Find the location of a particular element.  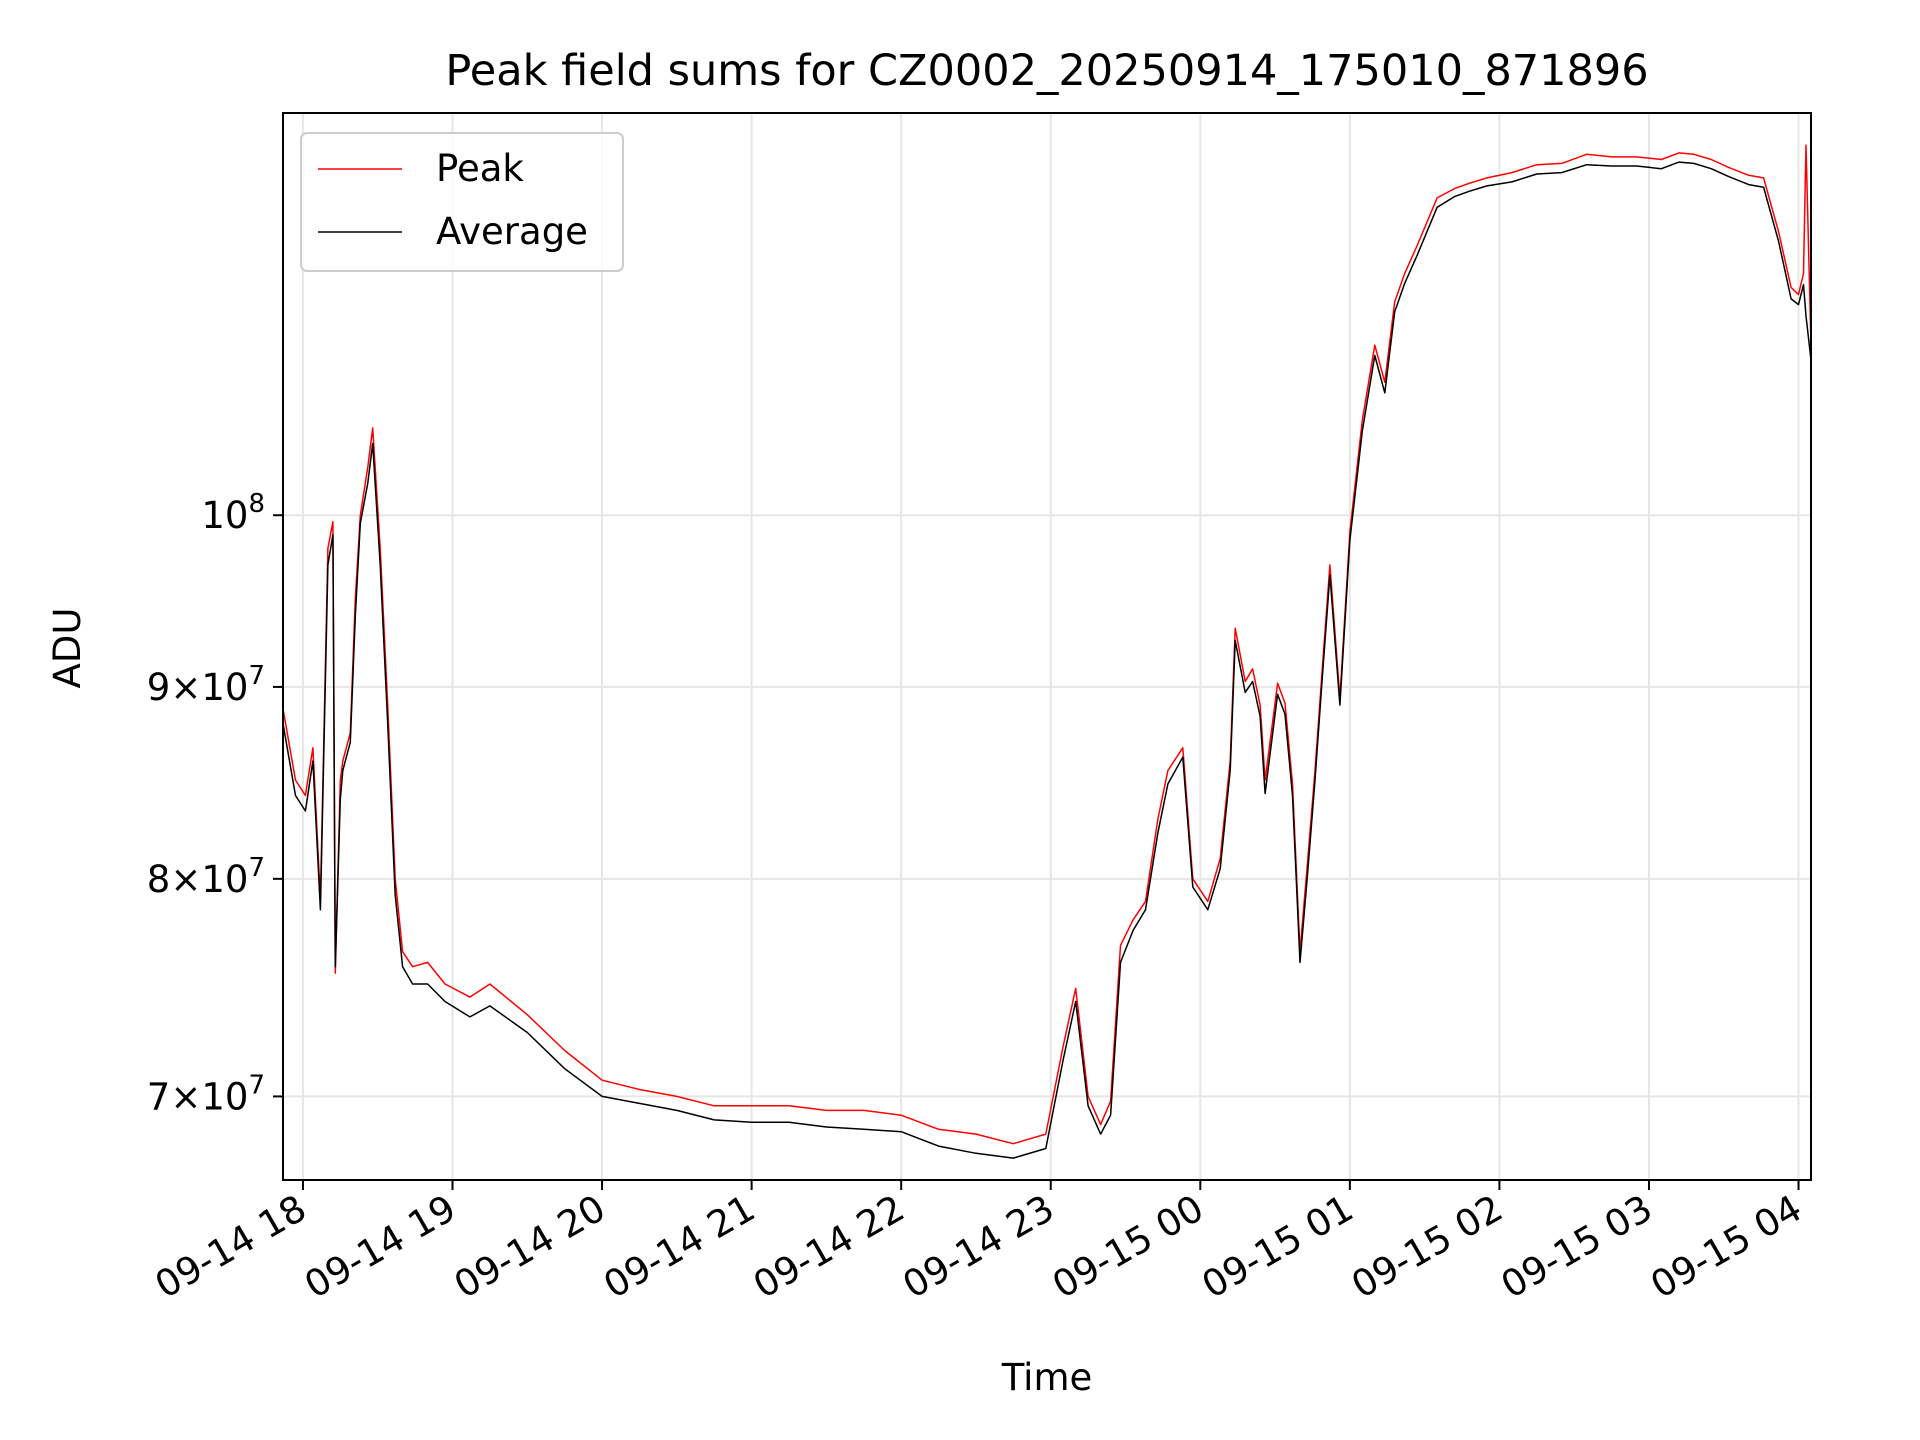

legend-box is located at coordinates (462, 202).